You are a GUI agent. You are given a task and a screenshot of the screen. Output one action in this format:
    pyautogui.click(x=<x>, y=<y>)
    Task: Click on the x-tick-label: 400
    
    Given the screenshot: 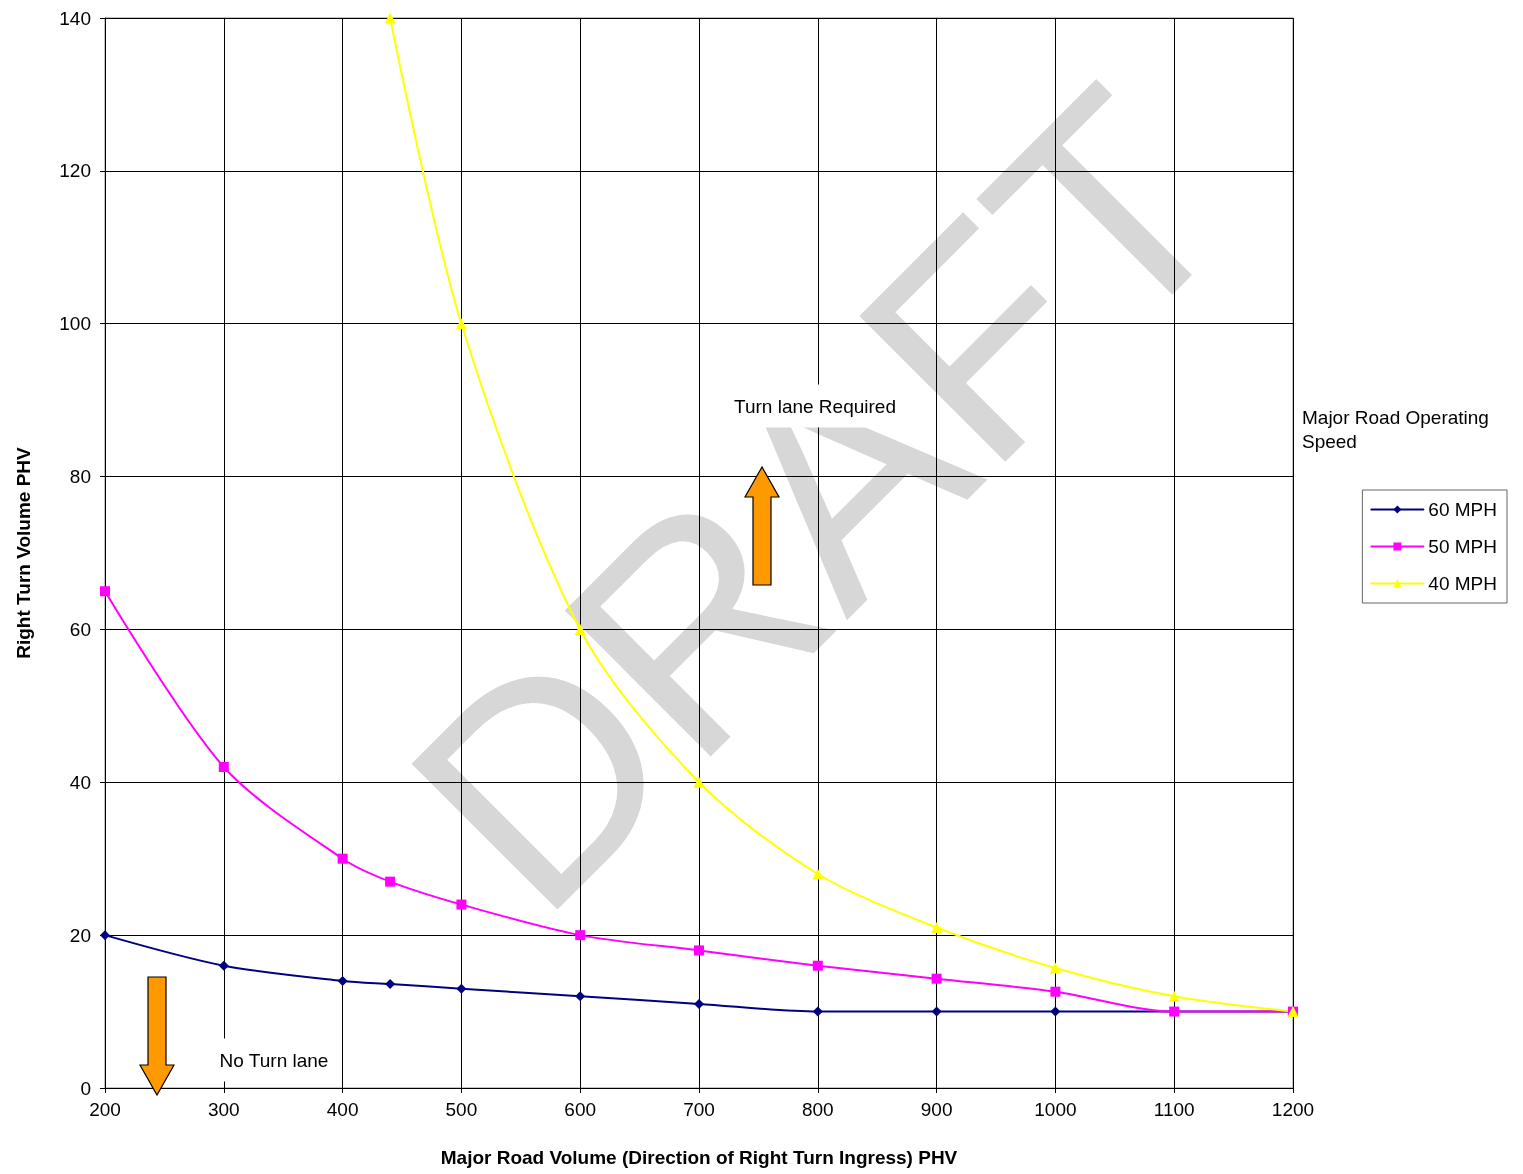 What is the action you would take?
    pyautogui.click(x=342, y=1109)
    